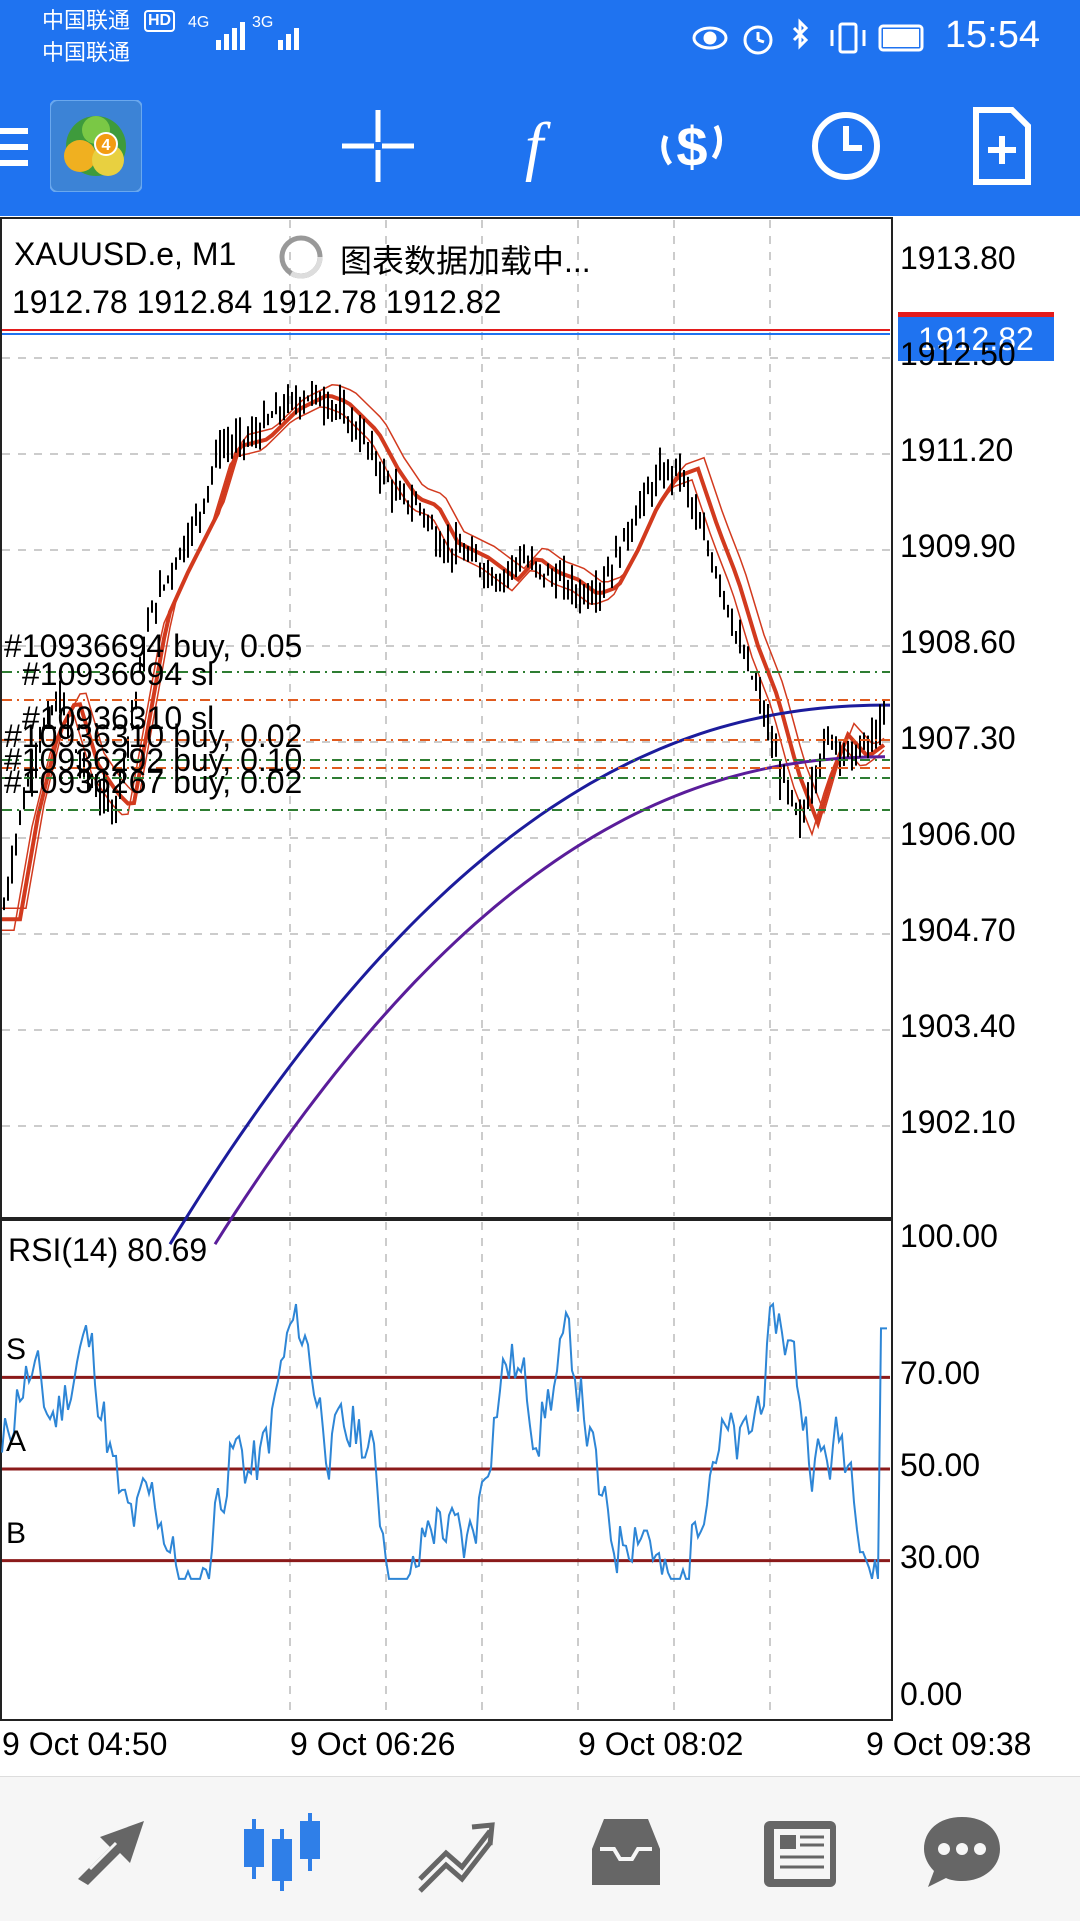 Image resolution: width=1080 pixels, height=1921 pixels. I want to click on quotes-arrows-icon, so click(112, 1851).